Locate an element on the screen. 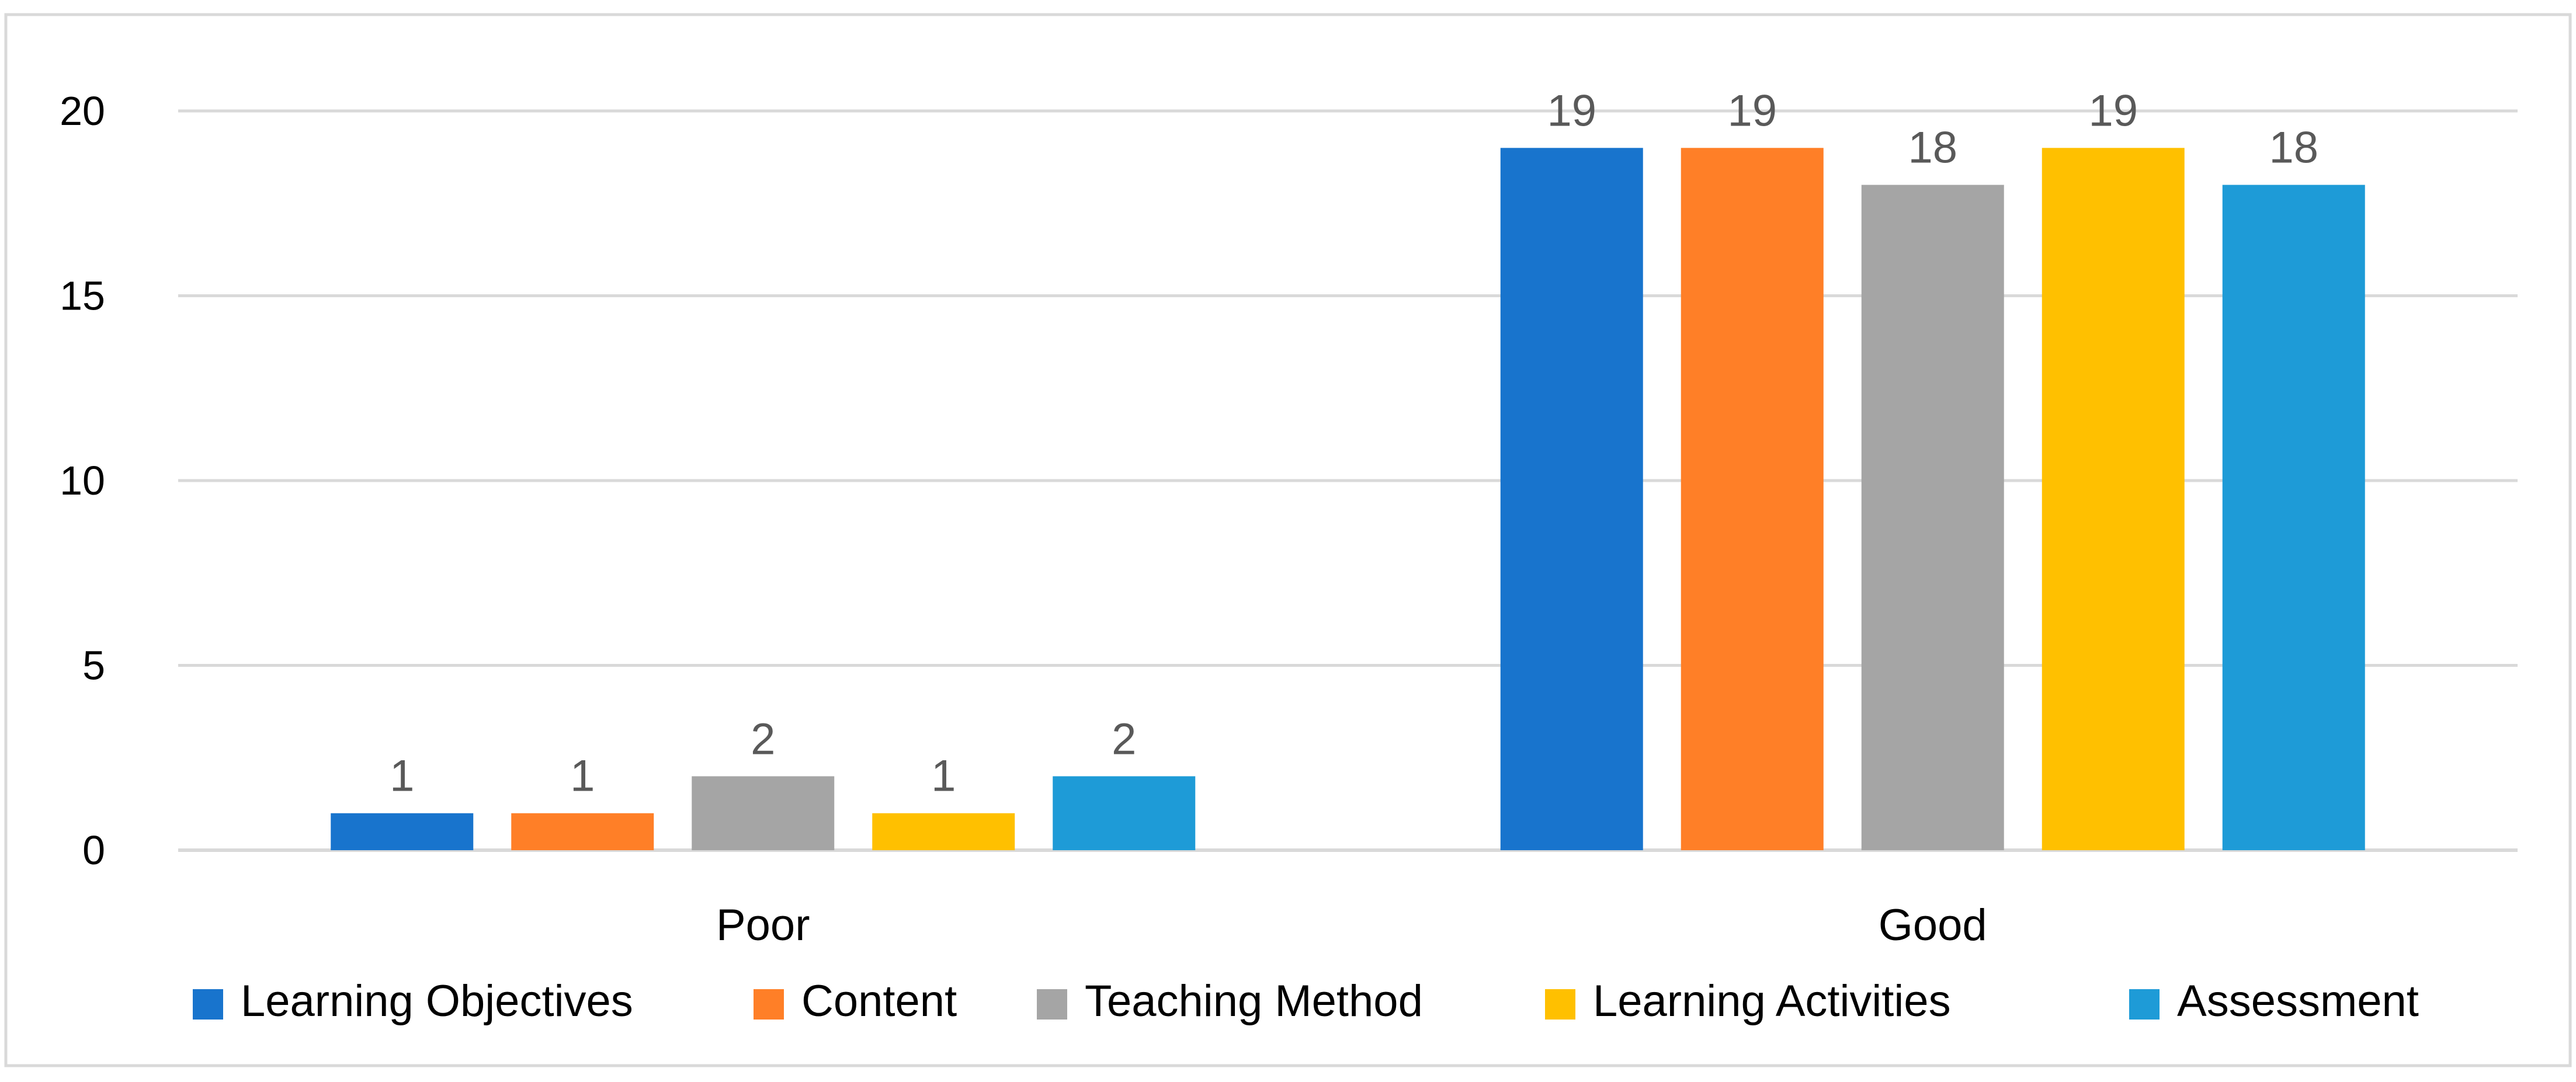 This screenshot has height=1082, width=2576. y-tick-label: 5 is located at coordinates (93, 665).